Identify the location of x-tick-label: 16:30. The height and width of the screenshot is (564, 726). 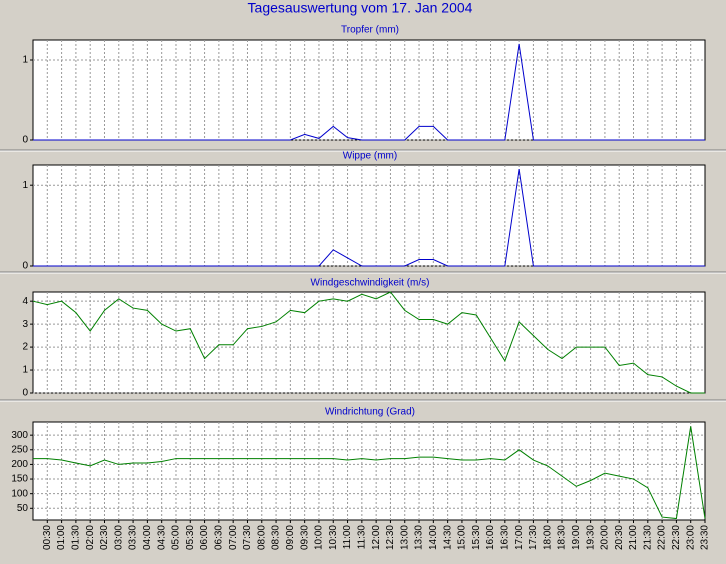
(504, 537).